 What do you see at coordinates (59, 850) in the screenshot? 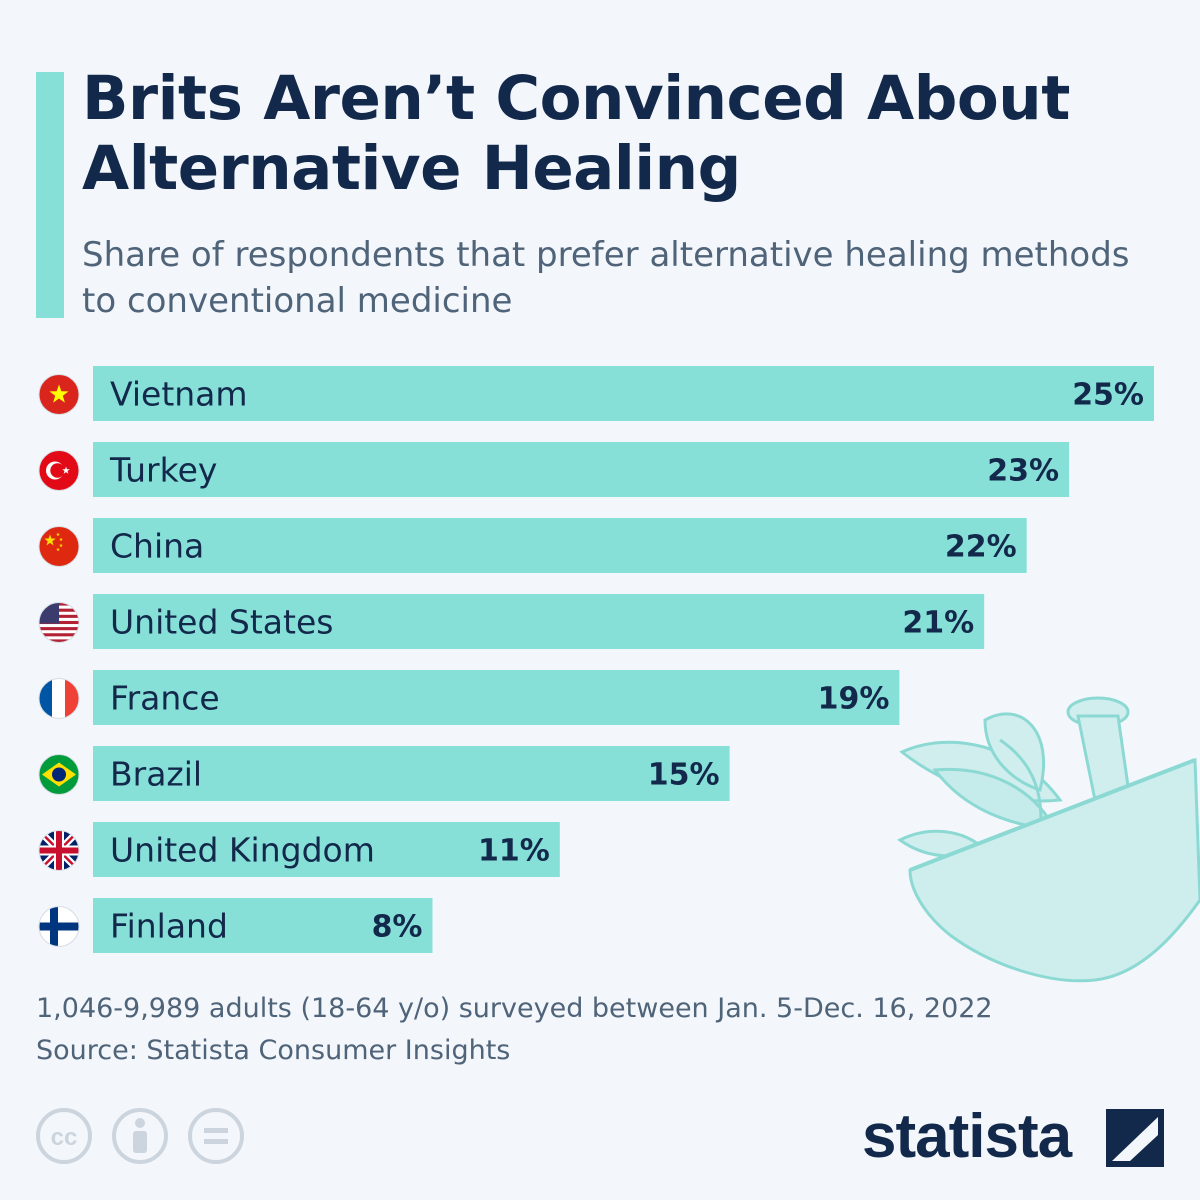
I see `united-kingdom-flag-icon` at bounding box center [59, 850].